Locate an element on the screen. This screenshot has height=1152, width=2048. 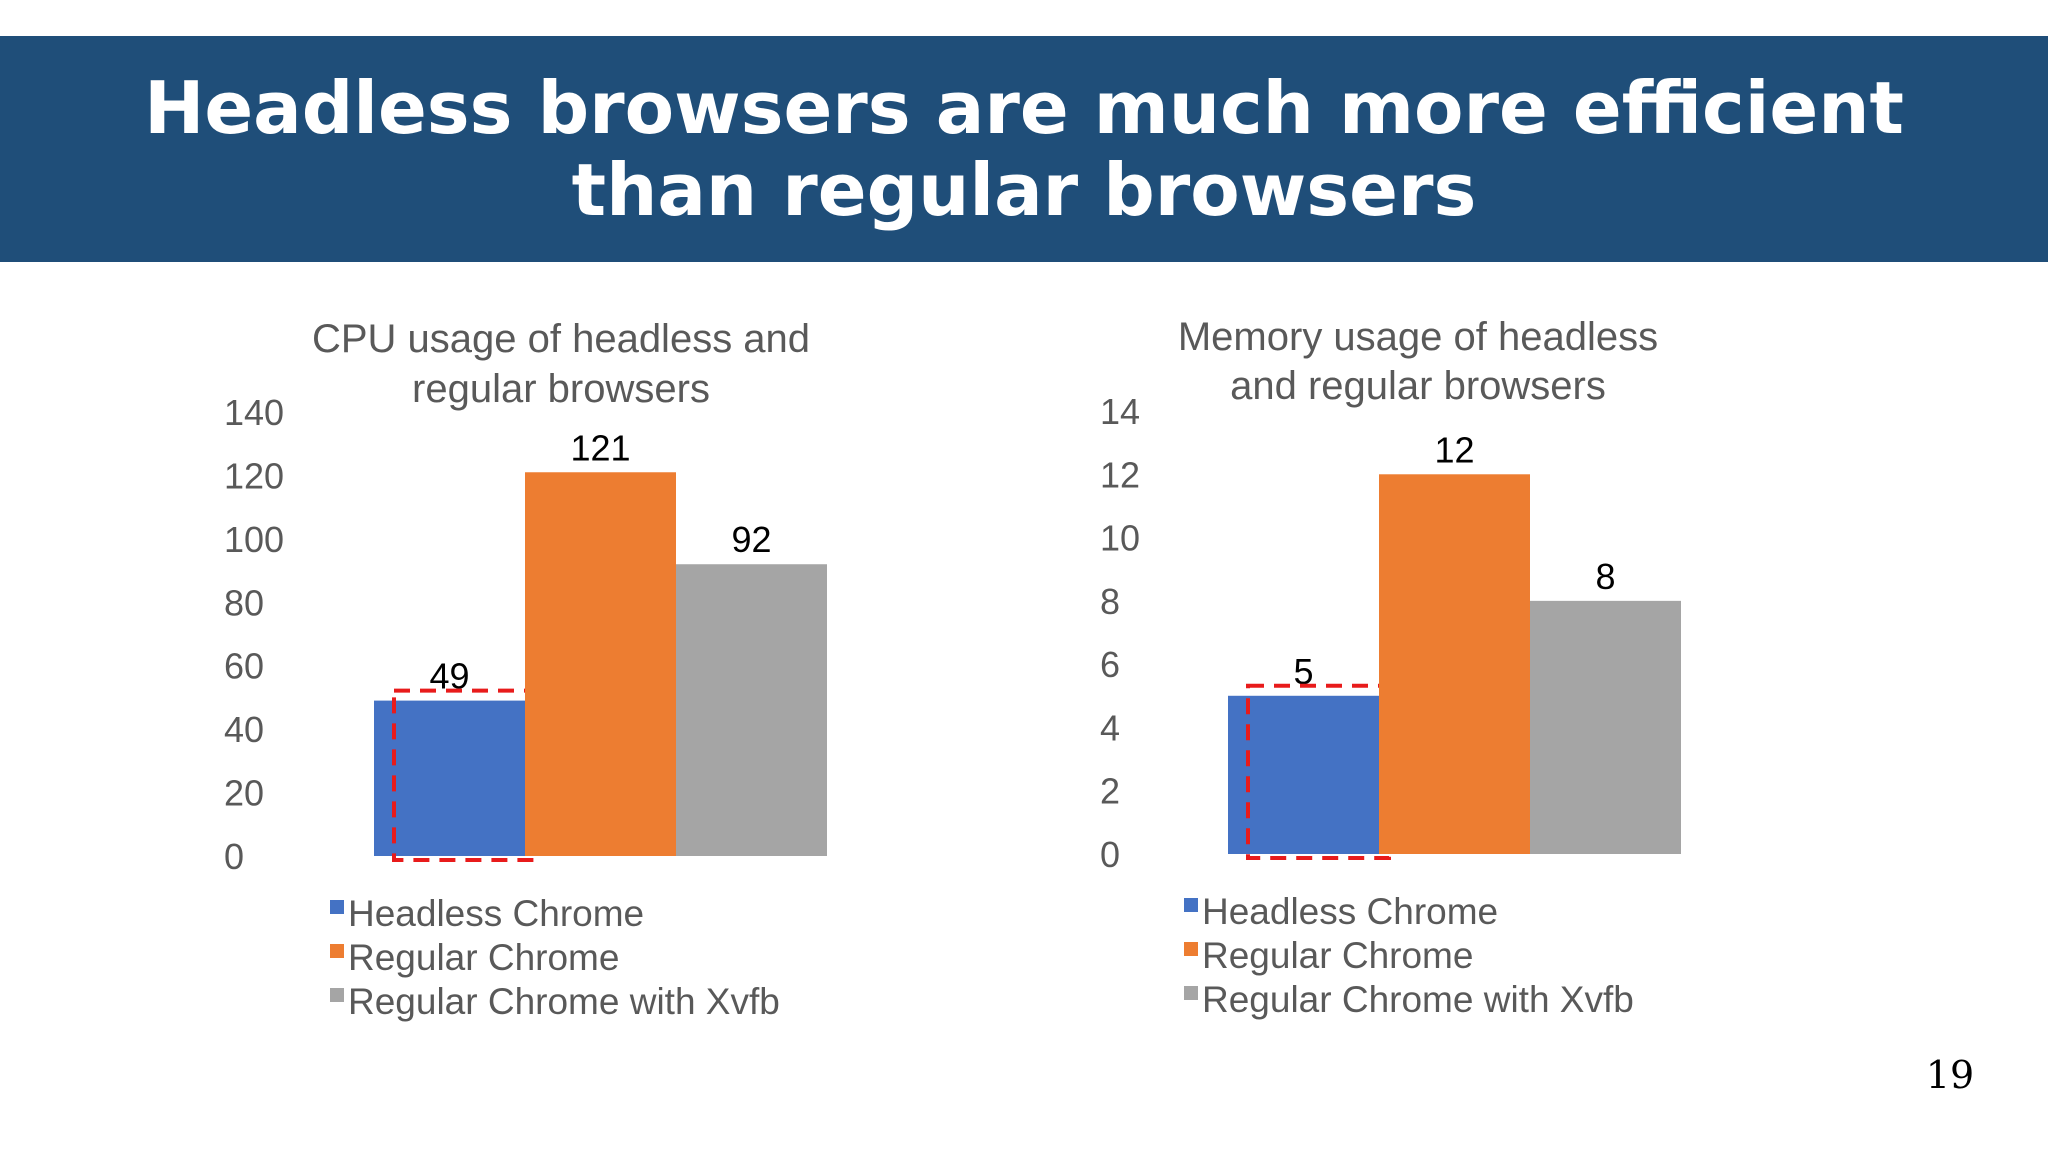
y-tick-label: 10 is located at coordinates (1120, 538).